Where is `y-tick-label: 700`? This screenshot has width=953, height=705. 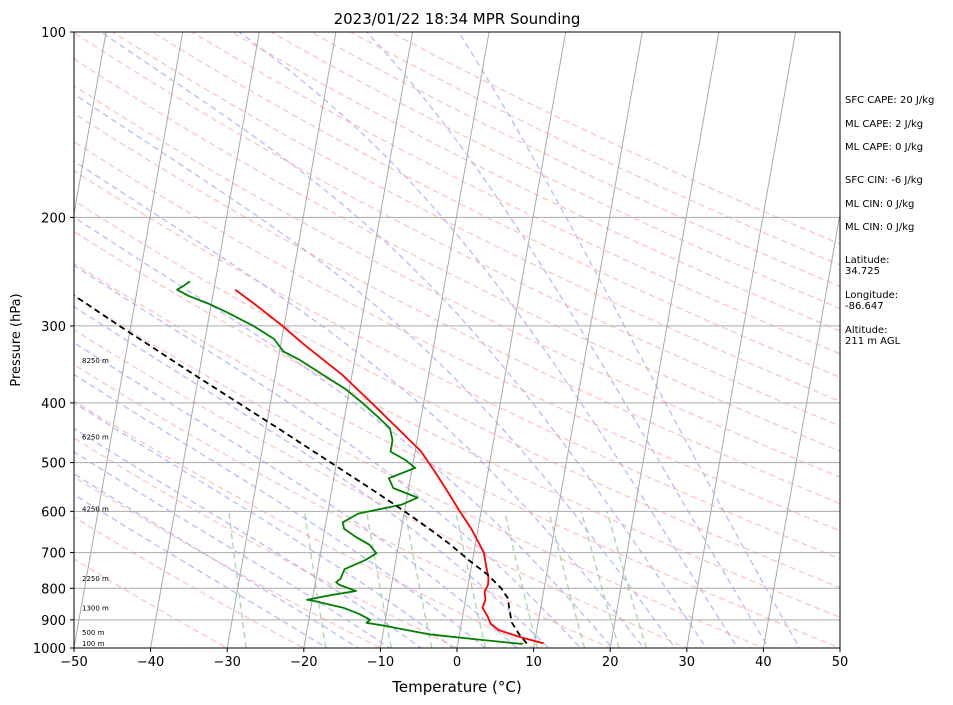 y-tick-label: 700 is located at coordinates (53, 554).